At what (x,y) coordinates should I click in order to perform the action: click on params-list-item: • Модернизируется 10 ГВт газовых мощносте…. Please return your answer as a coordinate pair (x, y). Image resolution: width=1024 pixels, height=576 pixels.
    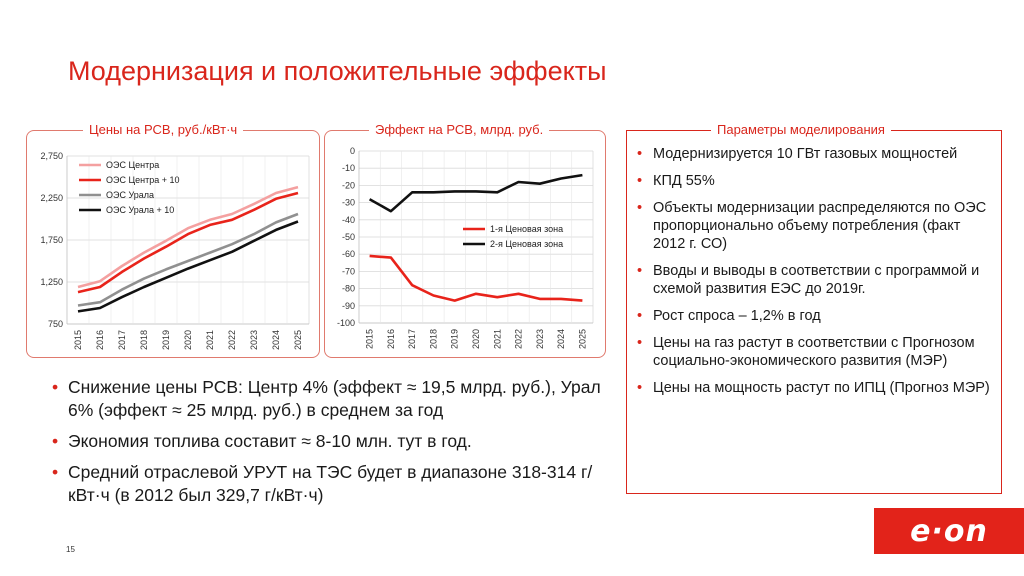
    Looking at the image, I should click on (813, 154).